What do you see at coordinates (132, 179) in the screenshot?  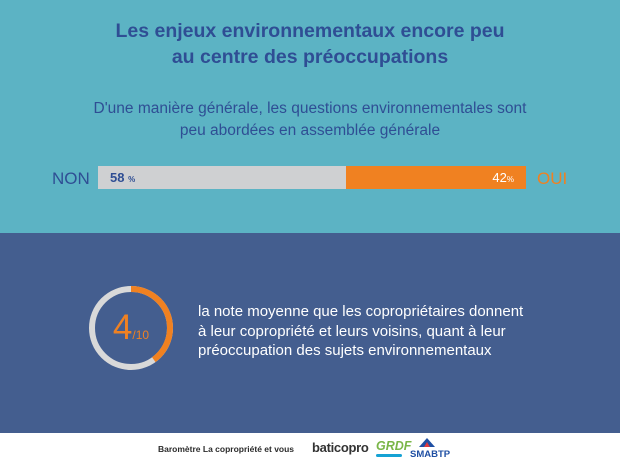 I see `non-value-unit: %` at bounding box center [132, 179].